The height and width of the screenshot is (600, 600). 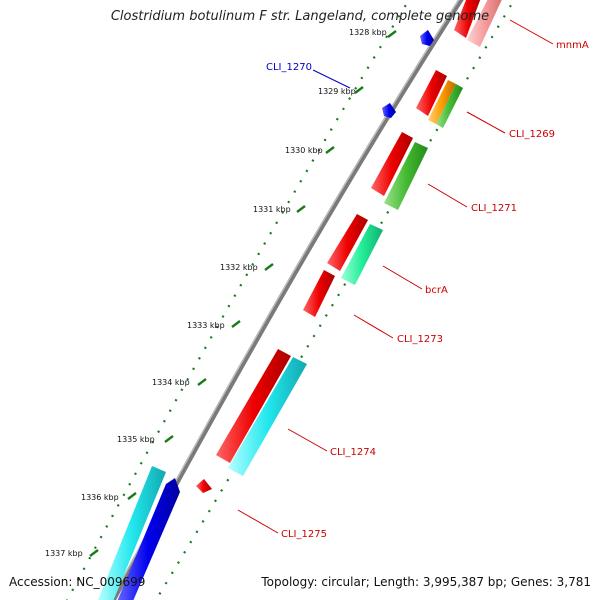 I want to click on gene-label-CLI_1274: CLI_1274, so click(x=353, y=452).